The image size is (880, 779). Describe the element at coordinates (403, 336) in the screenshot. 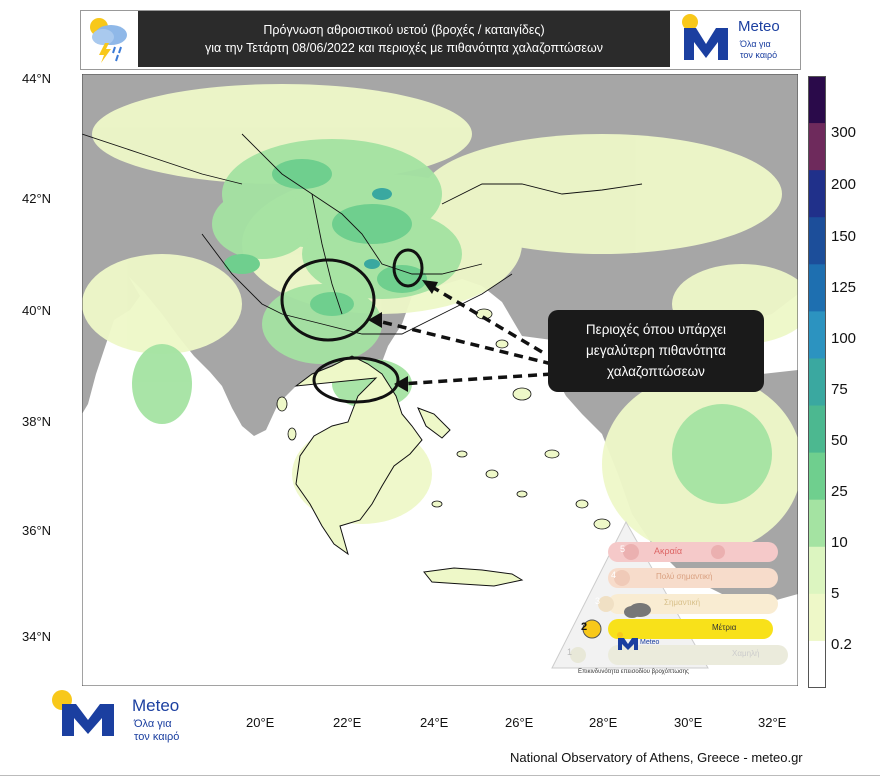

I see `arrow-heads` at that location.